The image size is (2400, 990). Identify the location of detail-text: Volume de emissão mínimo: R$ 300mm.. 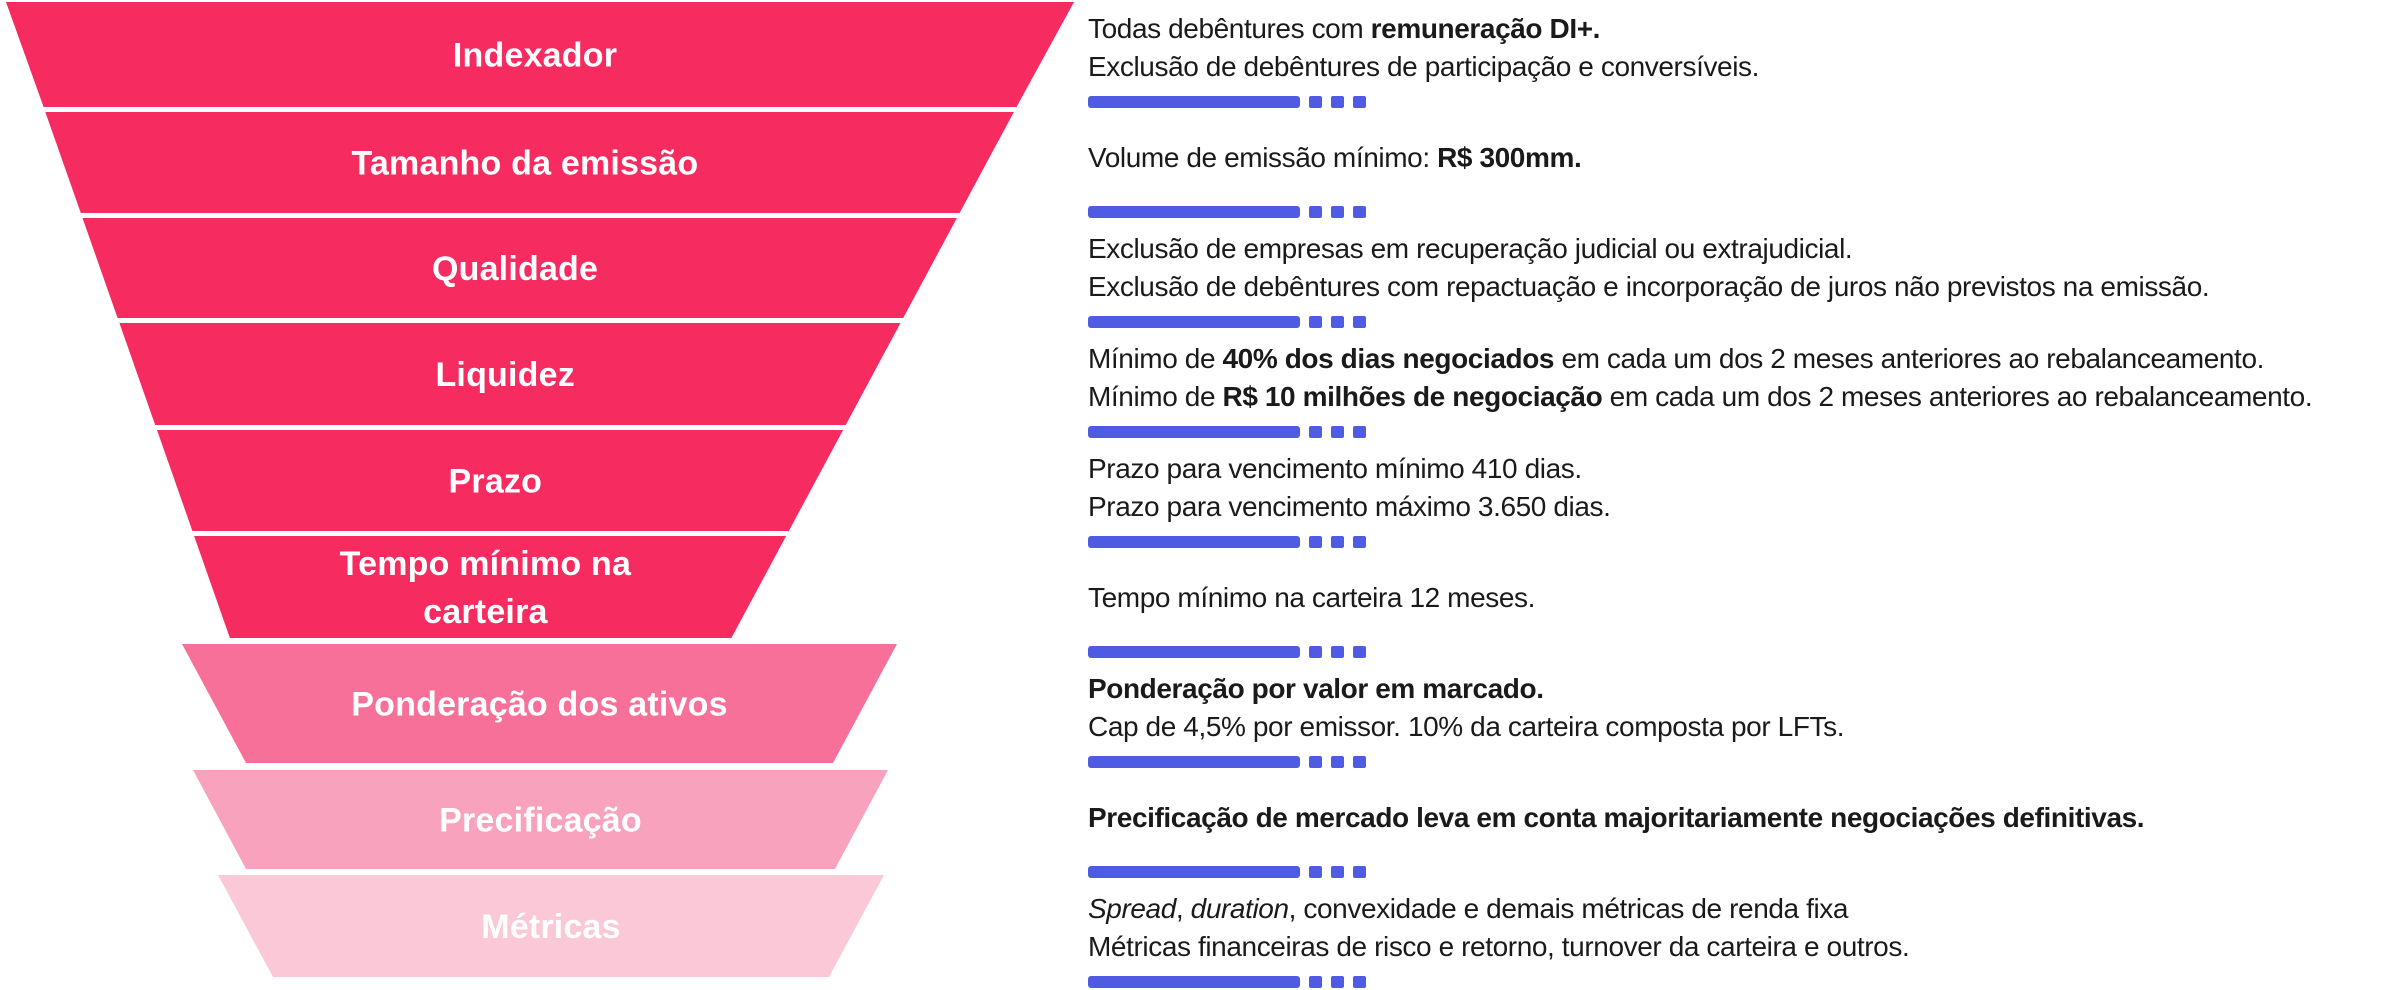
(1744, 158).